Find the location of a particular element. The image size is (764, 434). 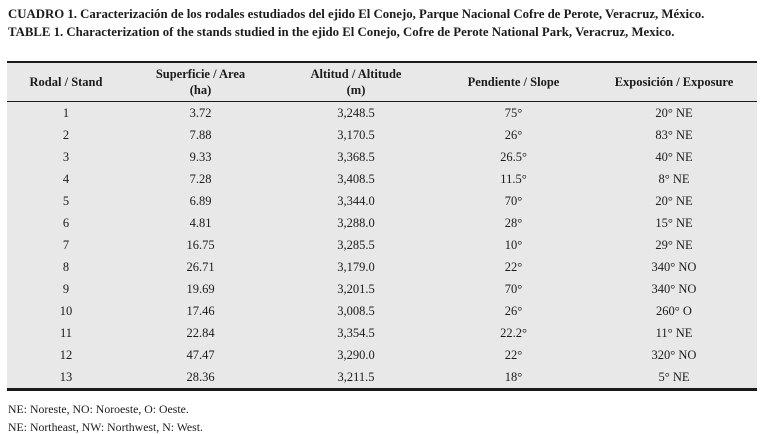

table-cell: 40° NE is located at coordinates (674, 157).